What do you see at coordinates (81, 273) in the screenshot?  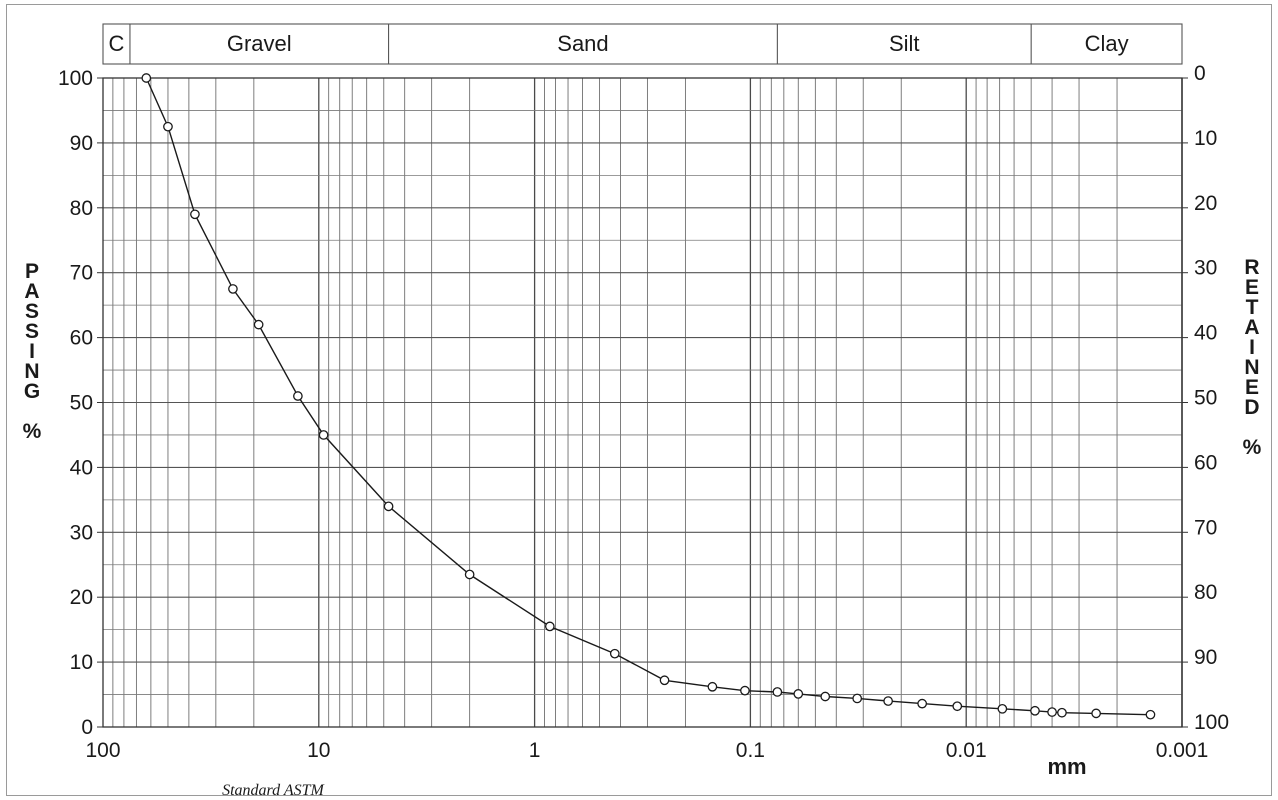 I see `y-left-tick-label: 70` at bounding box center [81, 273].